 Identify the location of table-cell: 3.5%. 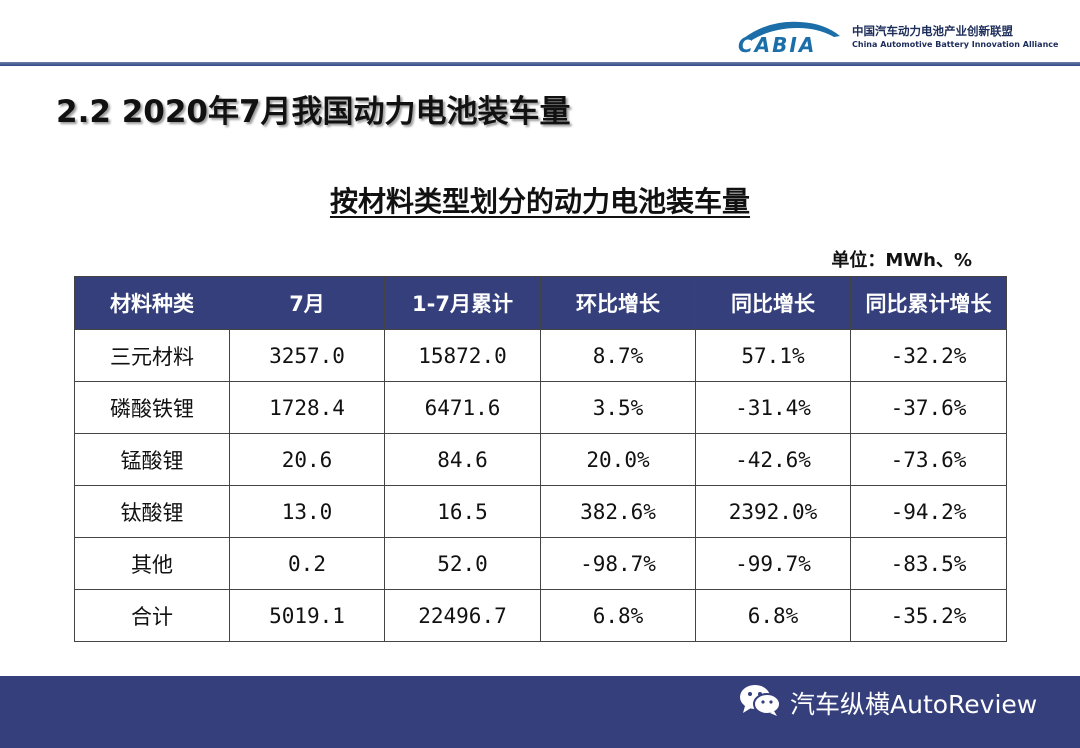
(618, 407).